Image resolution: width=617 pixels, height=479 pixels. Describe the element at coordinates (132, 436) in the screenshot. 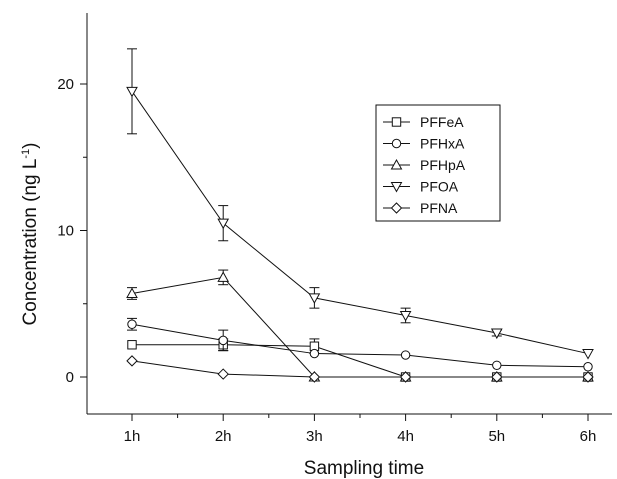

I see `x-tick-label: 1h` at that location.